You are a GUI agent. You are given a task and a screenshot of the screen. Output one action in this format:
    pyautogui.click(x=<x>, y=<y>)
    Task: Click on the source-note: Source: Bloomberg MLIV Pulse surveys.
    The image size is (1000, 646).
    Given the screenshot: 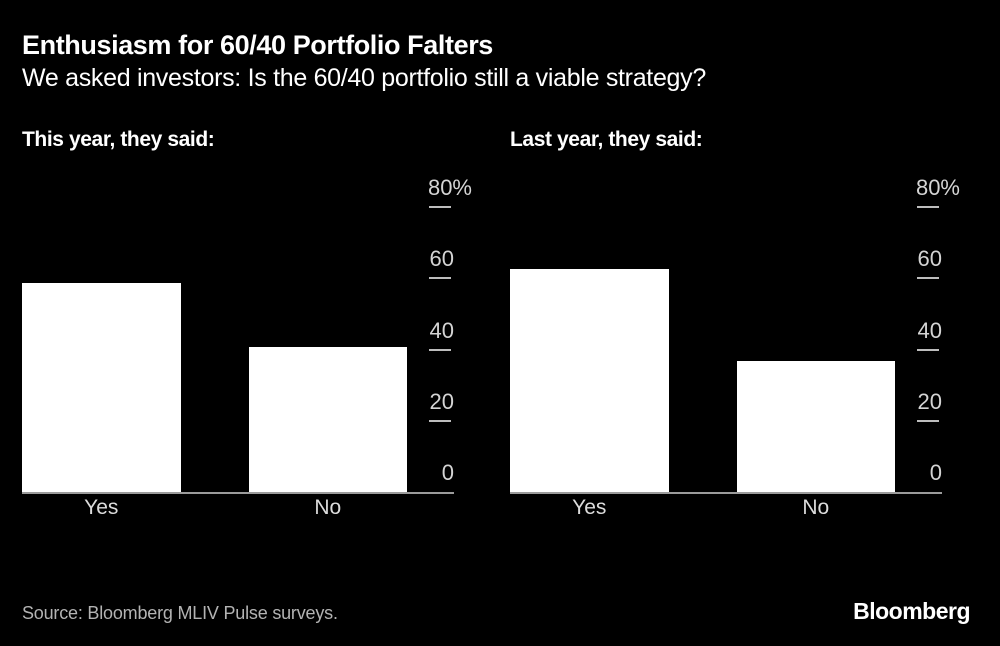 What is the action you would take?
    pyautogui.click(x=180, y=613)
    